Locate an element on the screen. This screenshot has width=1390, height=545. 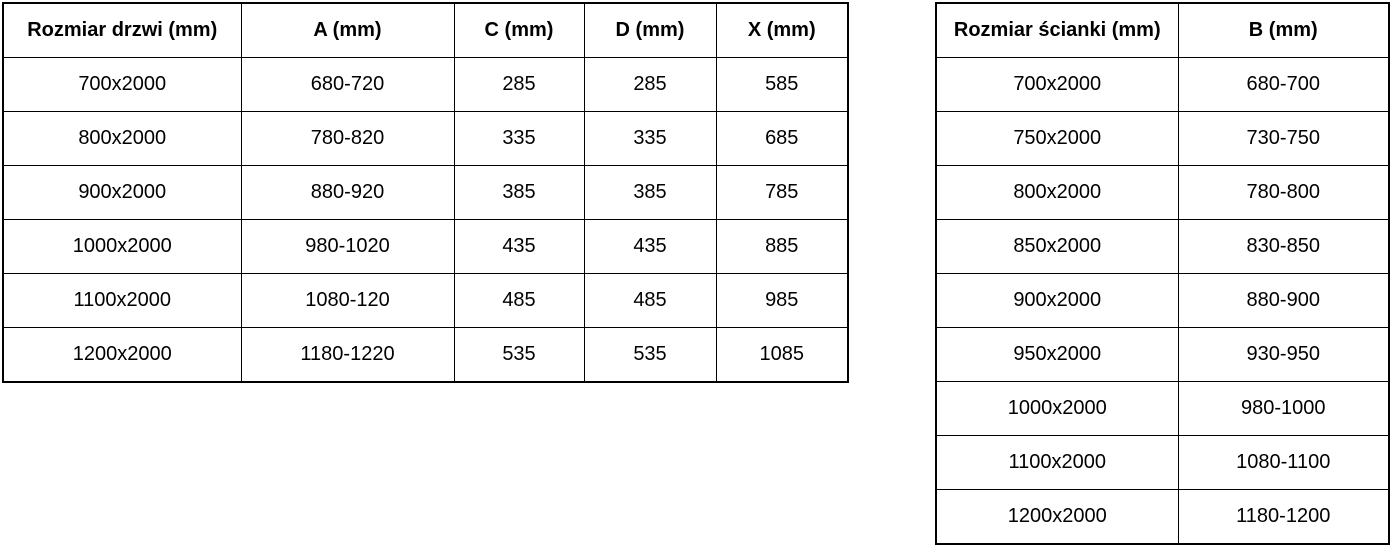
table-cell: 685 is located at coordinates (782, 138).